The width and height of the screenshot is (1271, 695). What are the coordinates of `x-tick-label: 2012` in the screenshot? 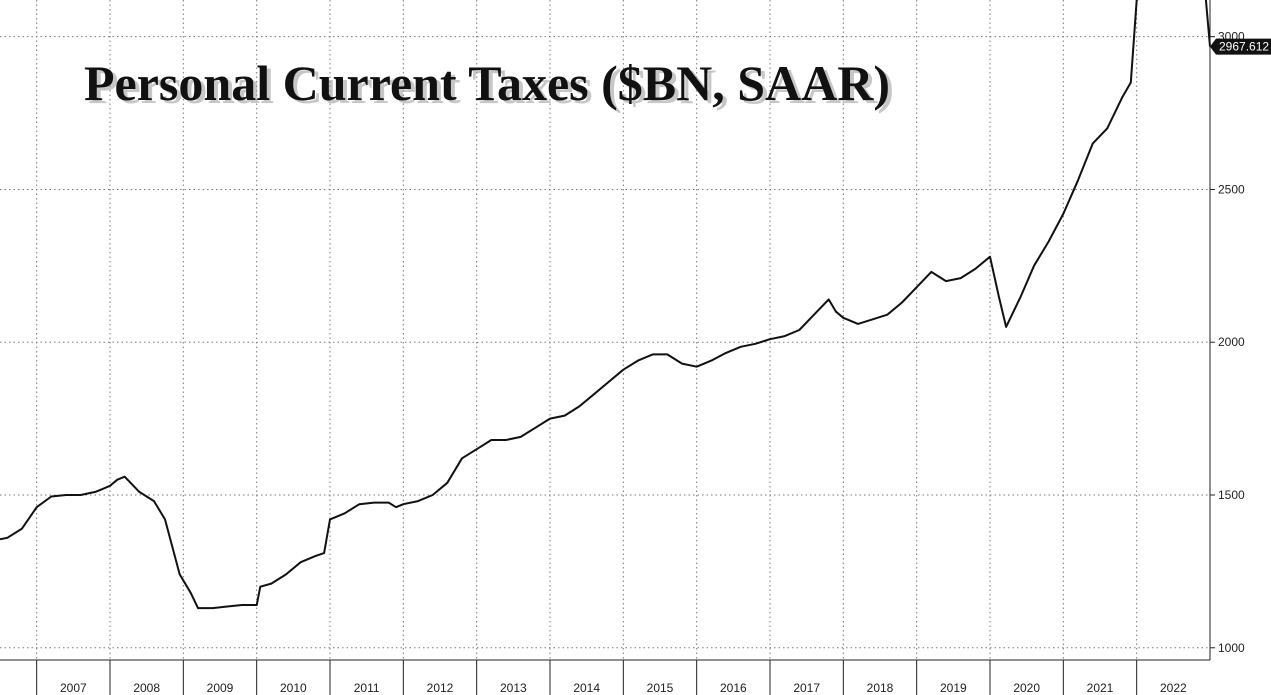 It's located at (440, 688).